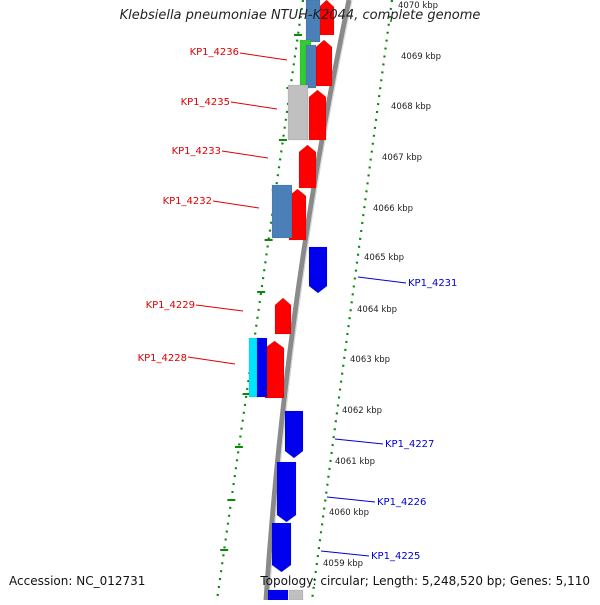 This screenshot has height=605, width=600. What do you see at coordinates (343, 564) in the screenshot?
I see `scale-label: 4059 kbp` at bounding box center [343, 564].